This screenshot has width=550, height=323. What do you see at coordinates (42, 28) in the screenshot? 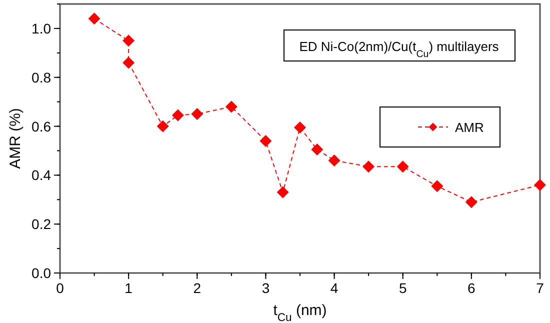
I see `y-tick-label: 1.0` at bounding box center [42, 28].